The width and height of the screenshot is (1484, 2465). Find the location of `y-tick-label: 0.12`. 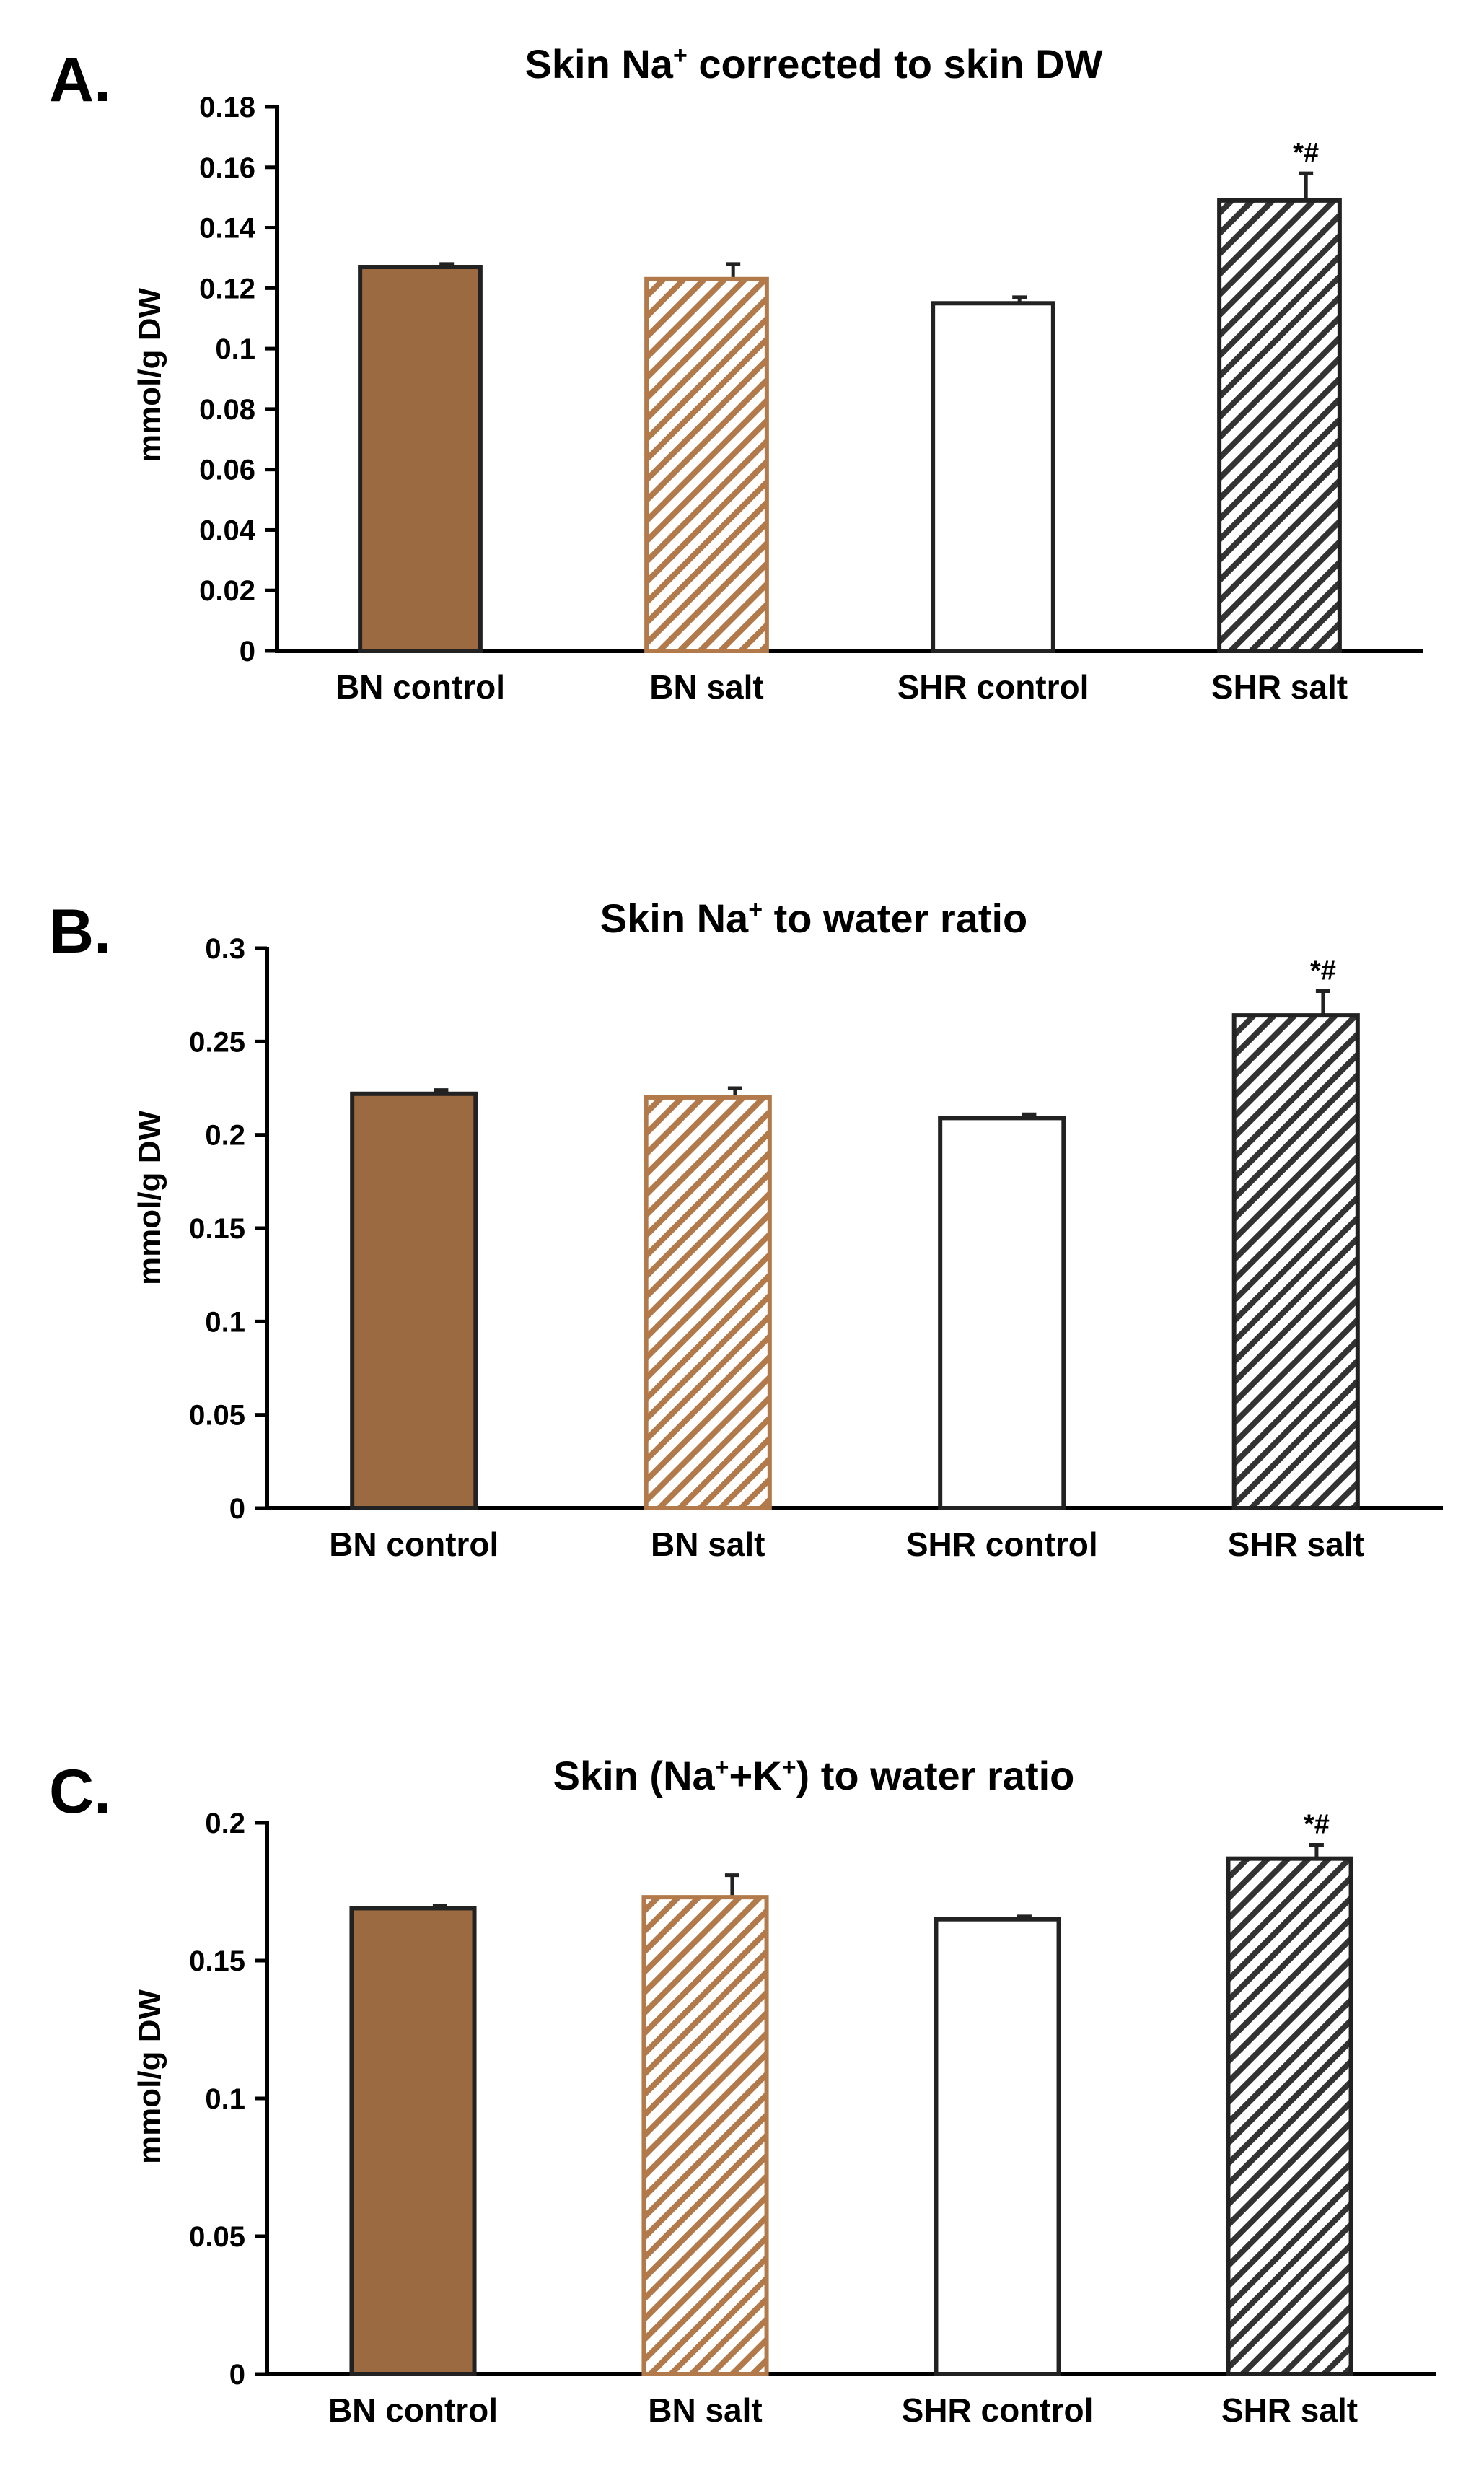

y-tick-label: 0.12 is located at coordinates (227, 289).